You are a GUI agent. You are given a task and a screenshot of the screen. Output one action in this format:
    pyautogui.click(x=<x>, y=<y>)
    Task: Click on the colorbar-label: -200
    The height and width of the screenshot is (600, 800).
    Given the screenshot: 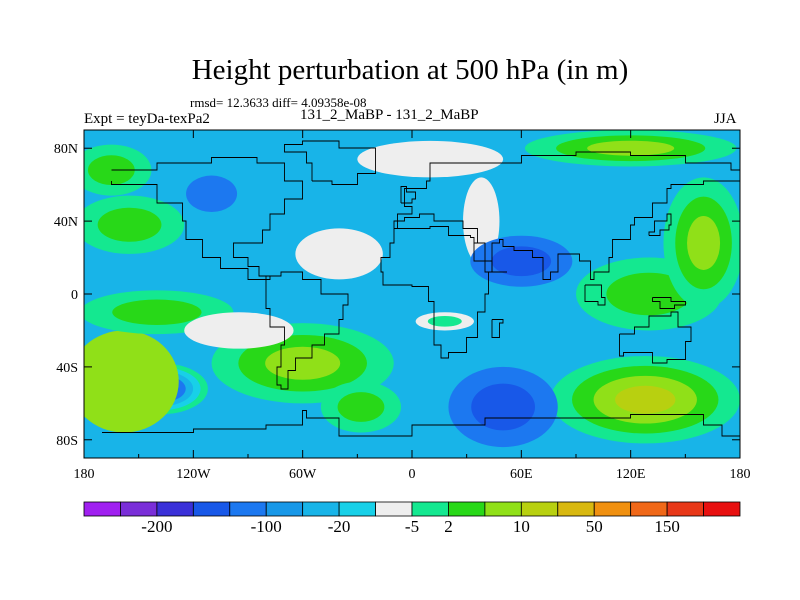 What is the action you would take?
    pyautogui.click(x=156, y=526)
    